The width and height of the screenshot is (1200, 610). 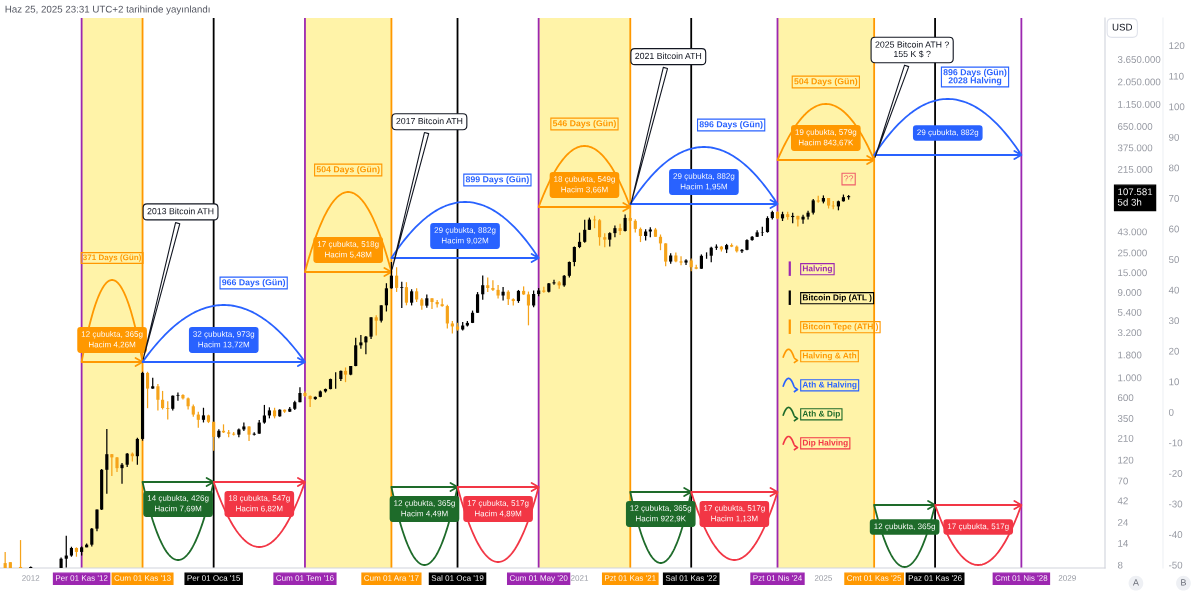 What do you see at coordinates (1067, 578) in the screenshot?
I see `x-tick-label: 2029` at bounding box center [1067, 578].